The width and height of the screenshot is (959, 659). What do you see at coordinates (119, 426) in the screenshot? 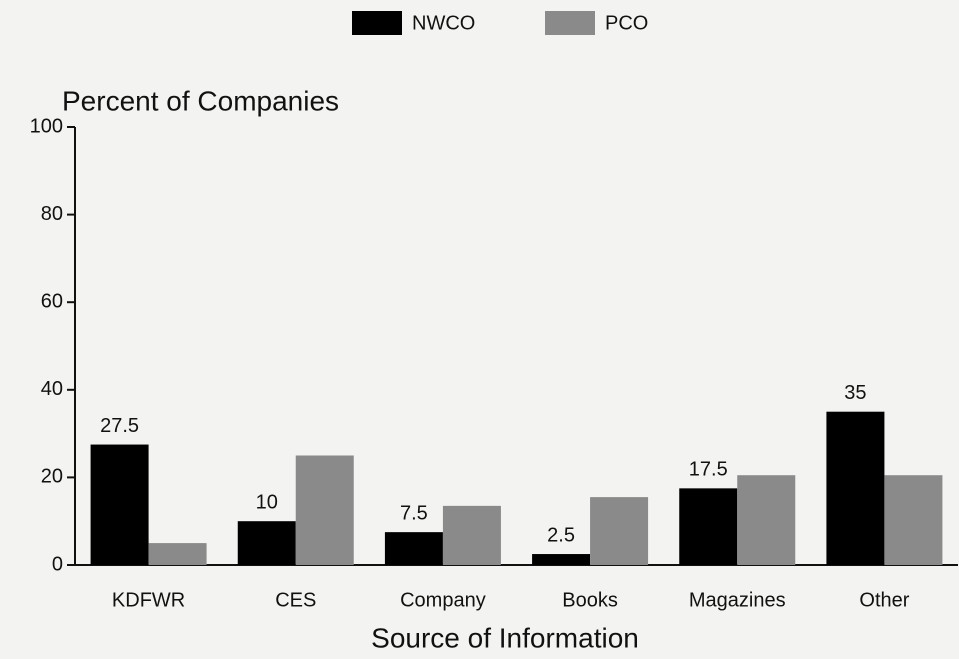
I see `value-label: 27.5` at bounding box center [119, 426].